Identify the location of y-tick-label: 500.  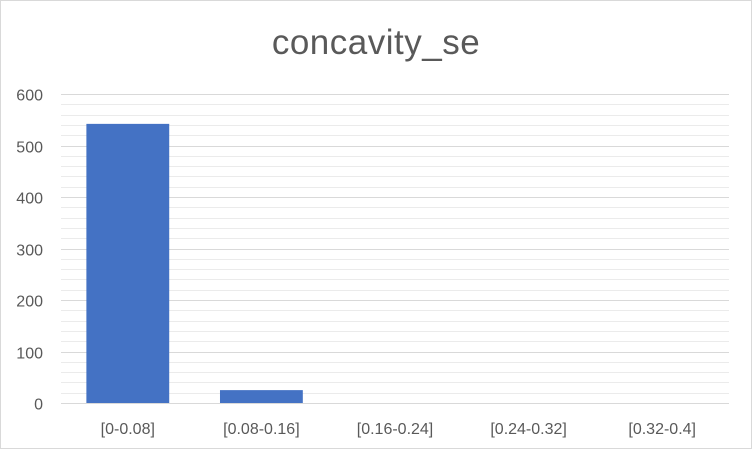
(29, 148).